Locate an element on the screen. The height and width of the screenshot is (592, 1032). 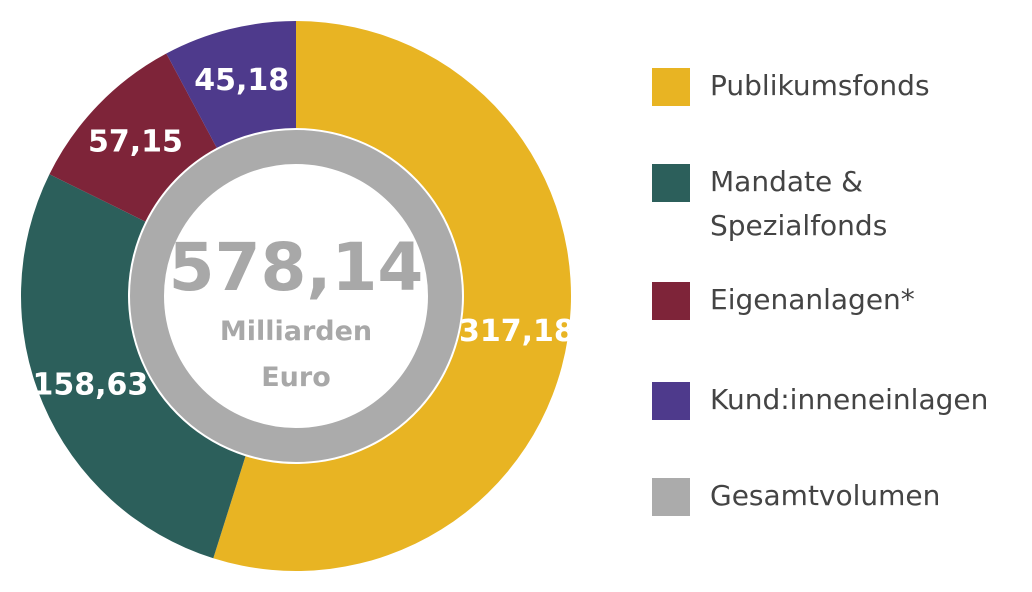
legend-item-kundinneneinlagen: Kund:inneneinlagen is located at coordinates (841, 400).